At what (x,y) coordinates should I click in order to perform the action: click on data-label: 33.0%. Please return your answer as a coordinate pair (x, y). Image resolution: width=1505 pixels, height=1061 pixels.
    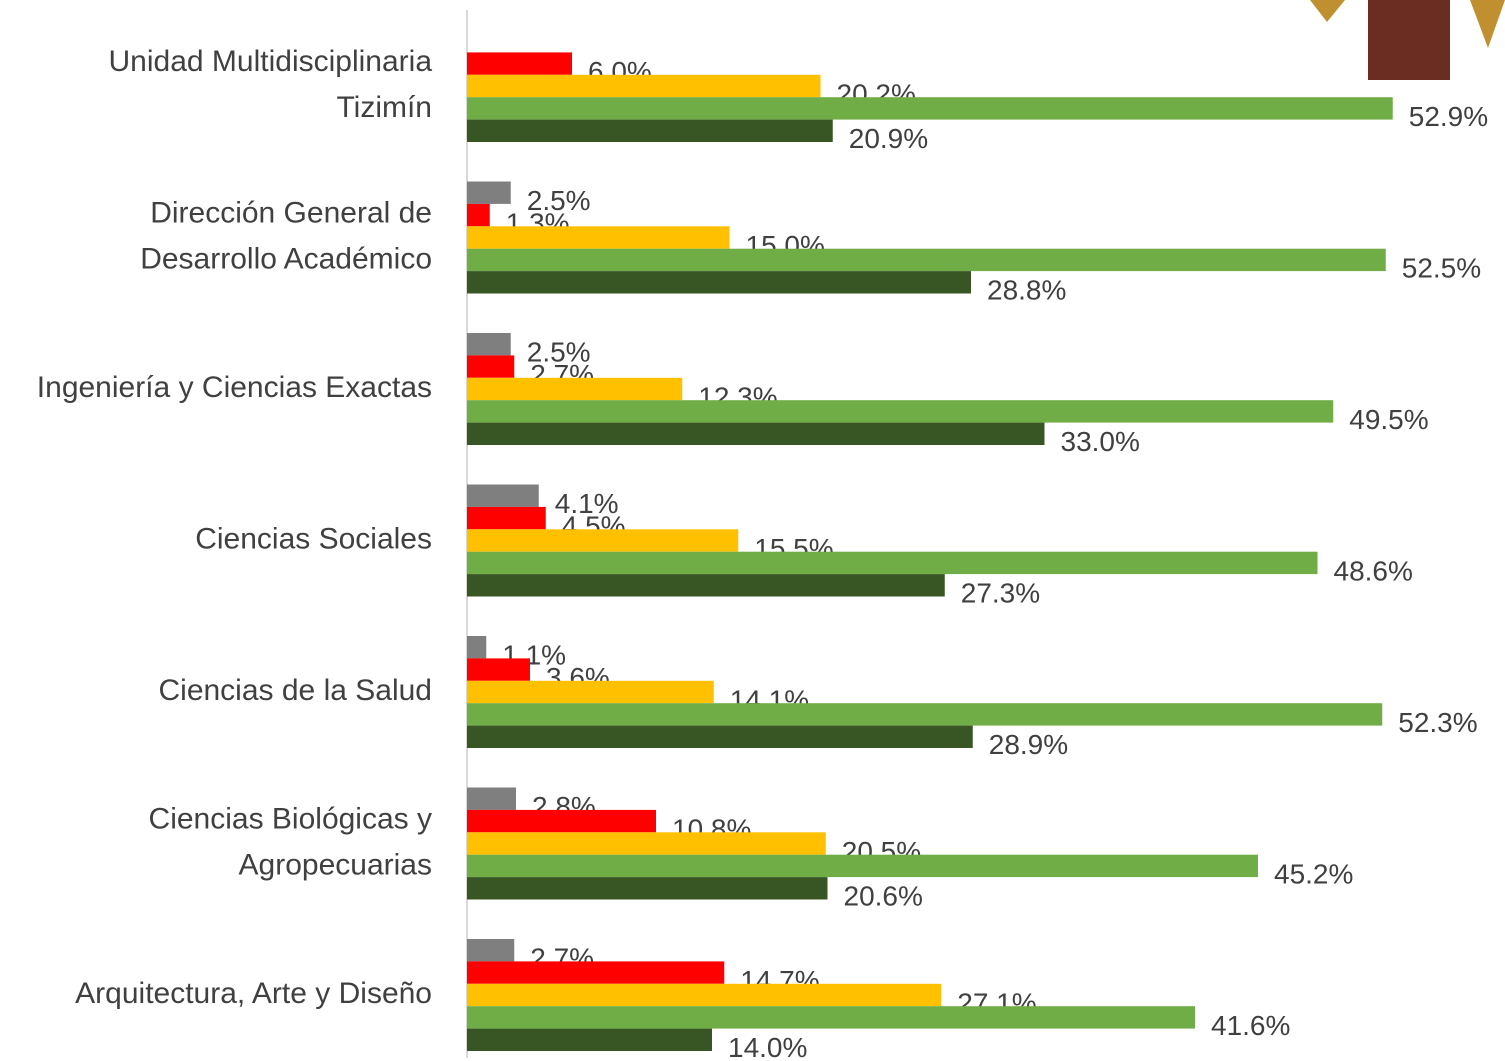
    Looking at the image, I should click on (1100, 441).